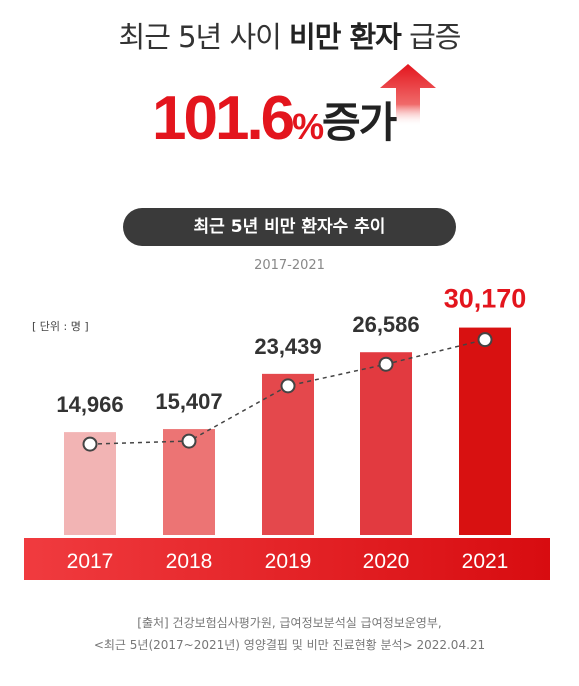 The height and width of the screenshot is (686, 579). Describe the element at coordinates (430, 37) in the screenshot. I see `headline-part2: 급증` at that location.